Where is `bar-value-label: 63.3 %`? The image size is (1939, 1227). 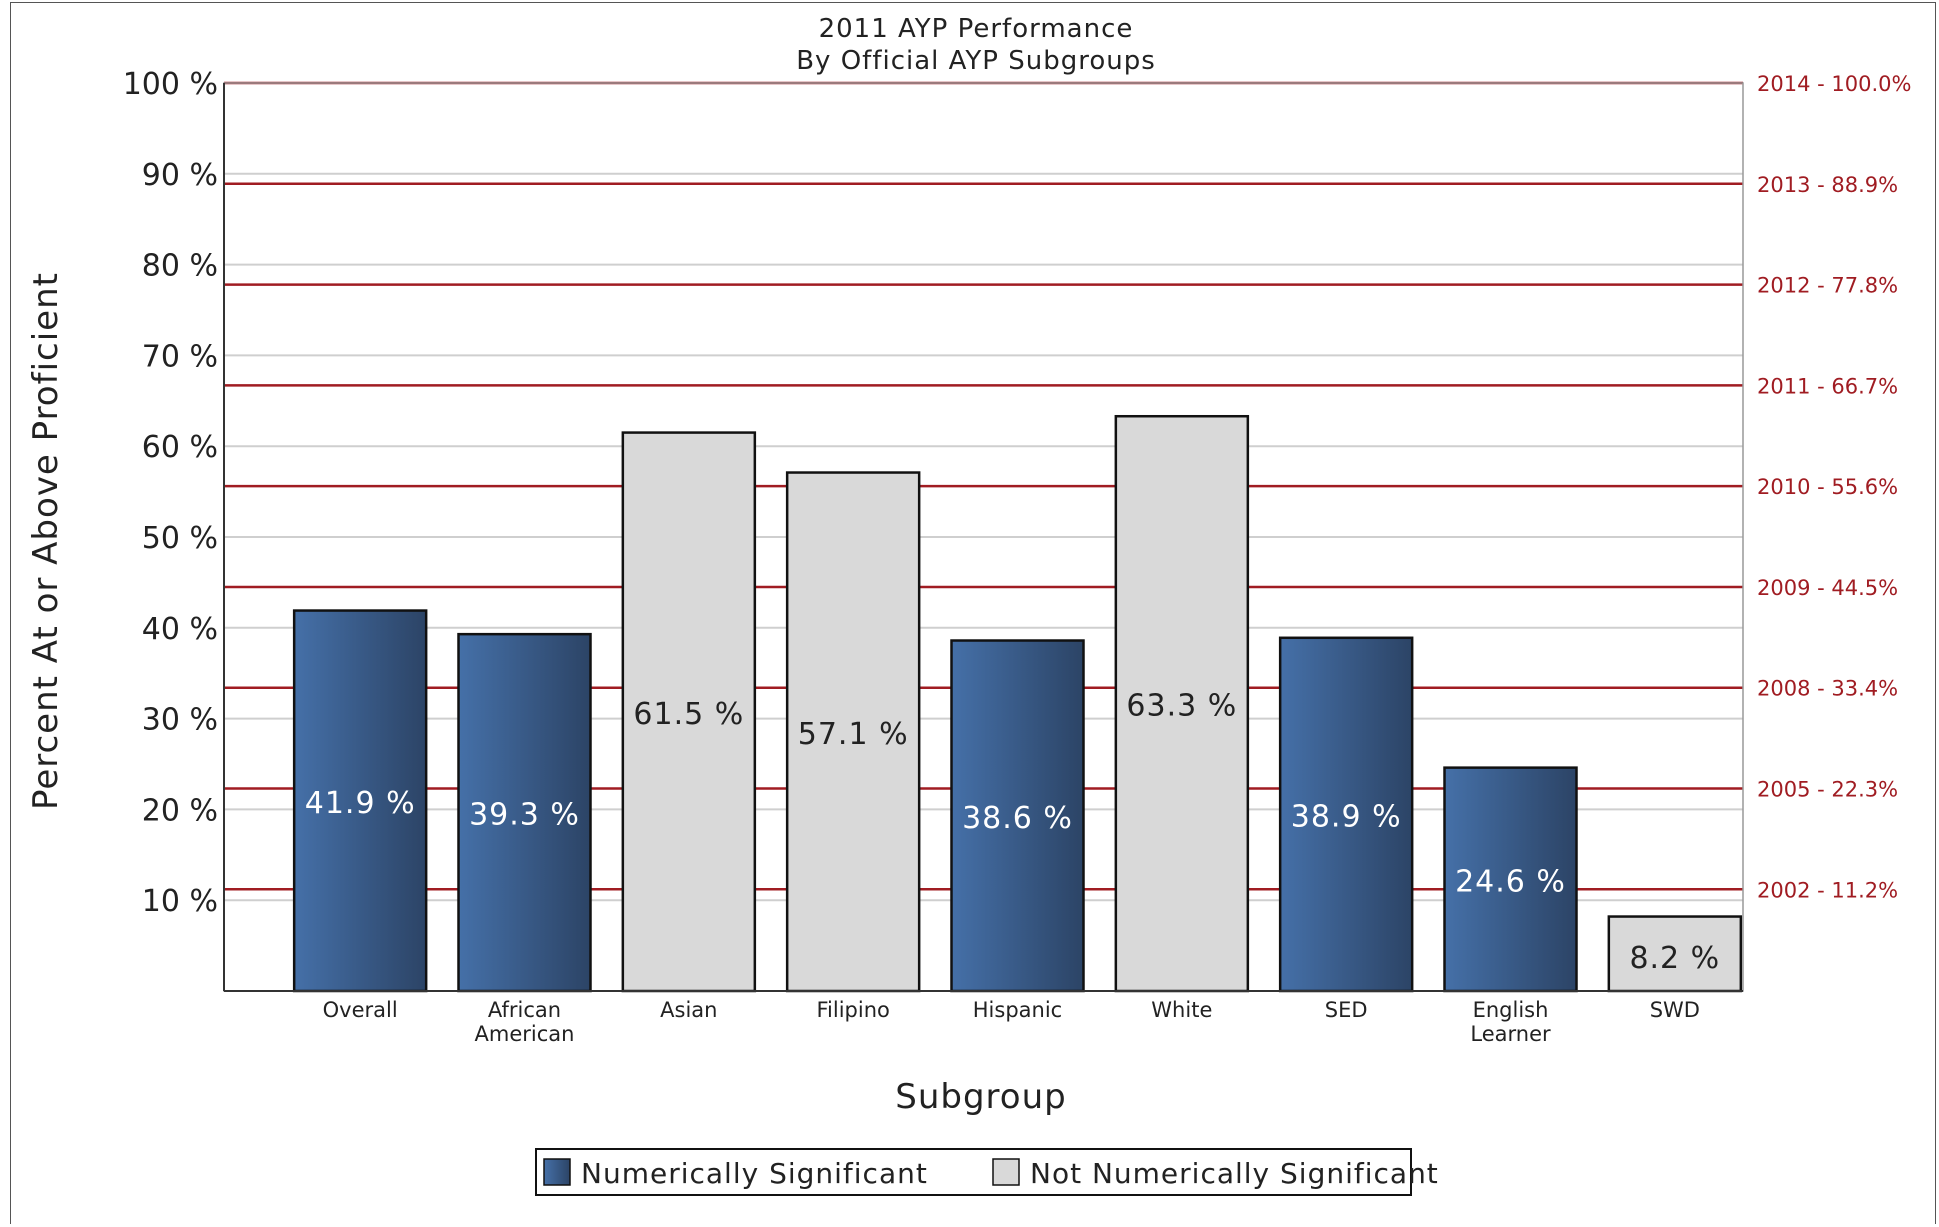 bar-value-label: 63.3 % is located at coordinates (1181, 706).